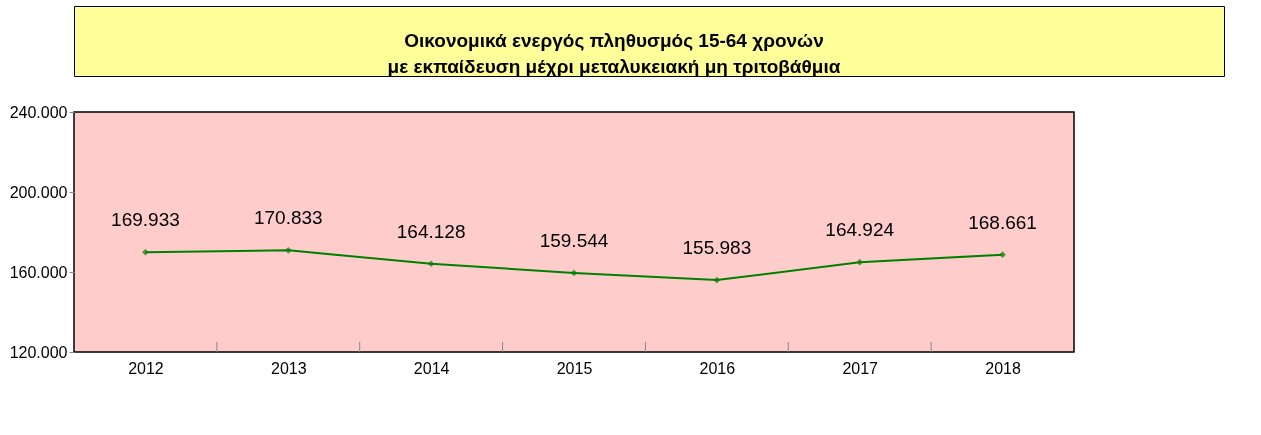 The width and height of the screenshot is (1261, 435). I want to click on data-label: 164.128, so click(431, 231).